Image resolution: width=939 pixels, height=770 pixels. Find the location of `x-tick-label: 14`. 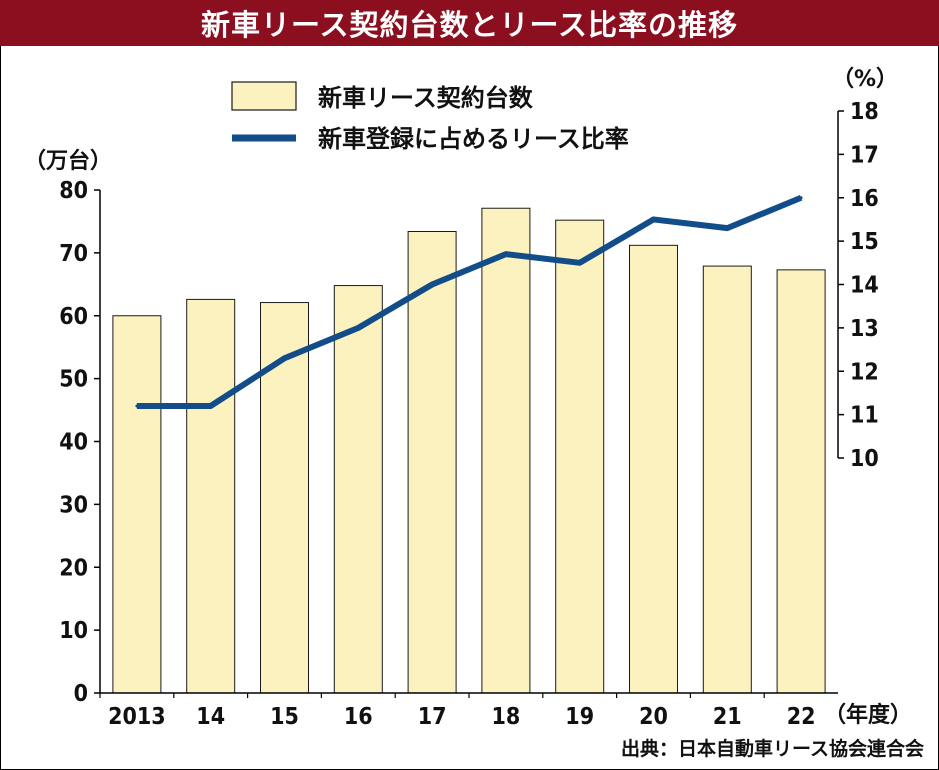

x-tick-label: 14 is located at coordinates (210, 717).